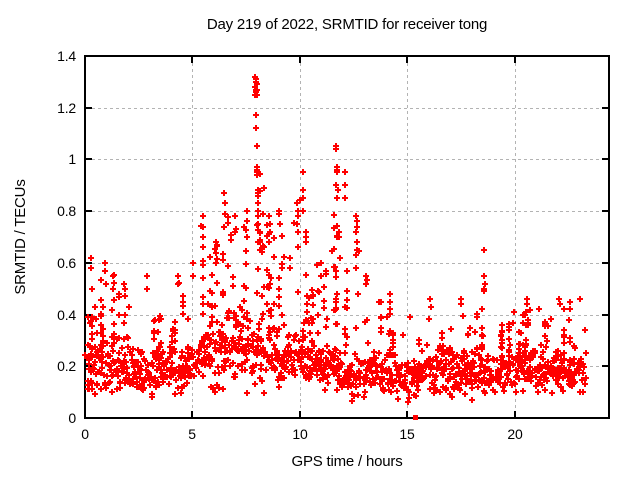  I want to click on y-tick-label: 0.2, so click(66, 366).